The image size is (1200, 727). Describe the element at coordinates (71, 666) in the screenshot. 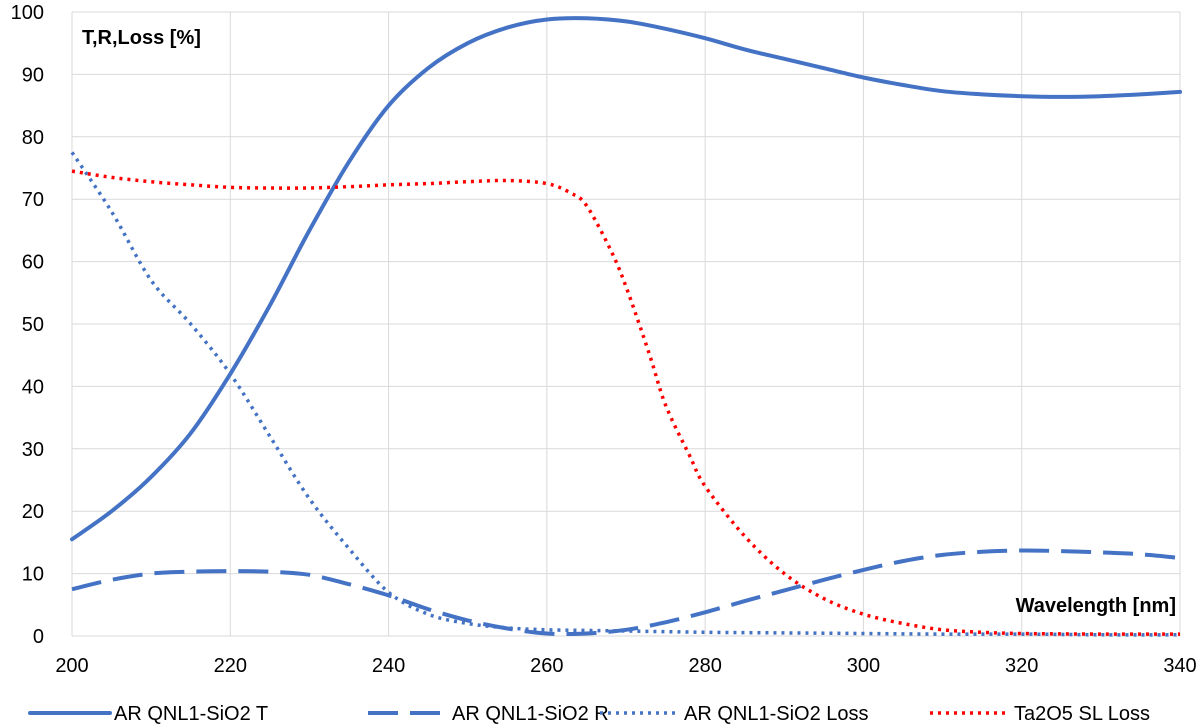

I see `x-tick-label: 200` at that location.